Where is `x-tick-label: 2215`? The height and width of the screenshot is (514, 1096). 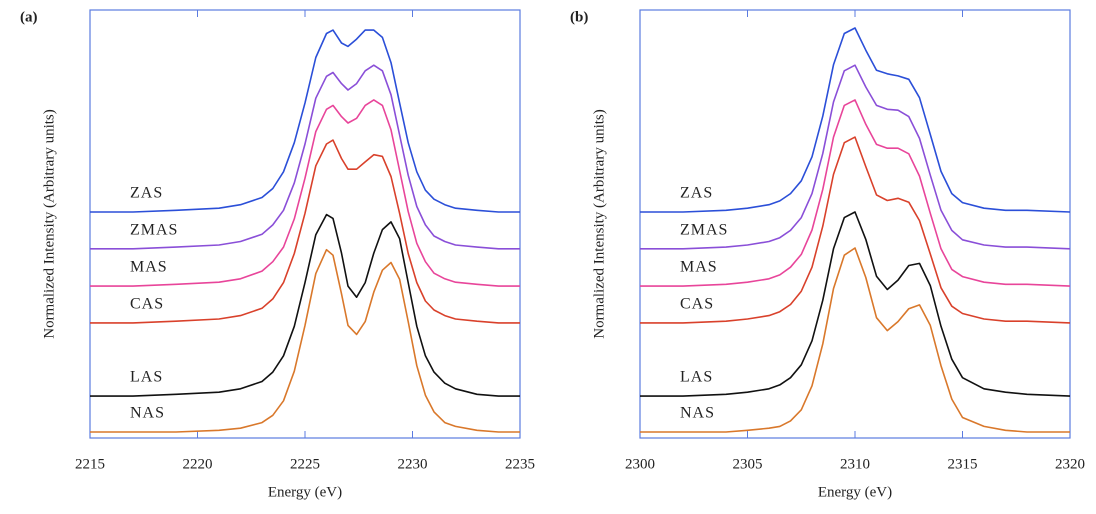 x-tick-label: 2215 is located at coordinates (90, 464).